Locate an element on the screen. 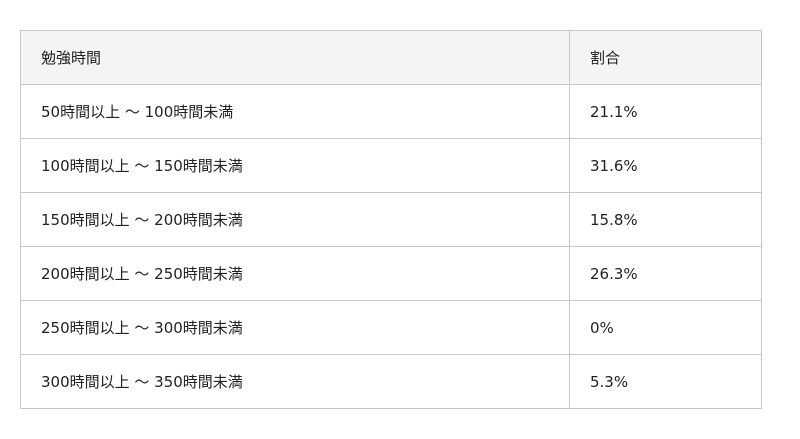 The width and height of the screenshot is (800, 439). table-header-row: 勉強時間 割合 is located at coordinates (391, 57).